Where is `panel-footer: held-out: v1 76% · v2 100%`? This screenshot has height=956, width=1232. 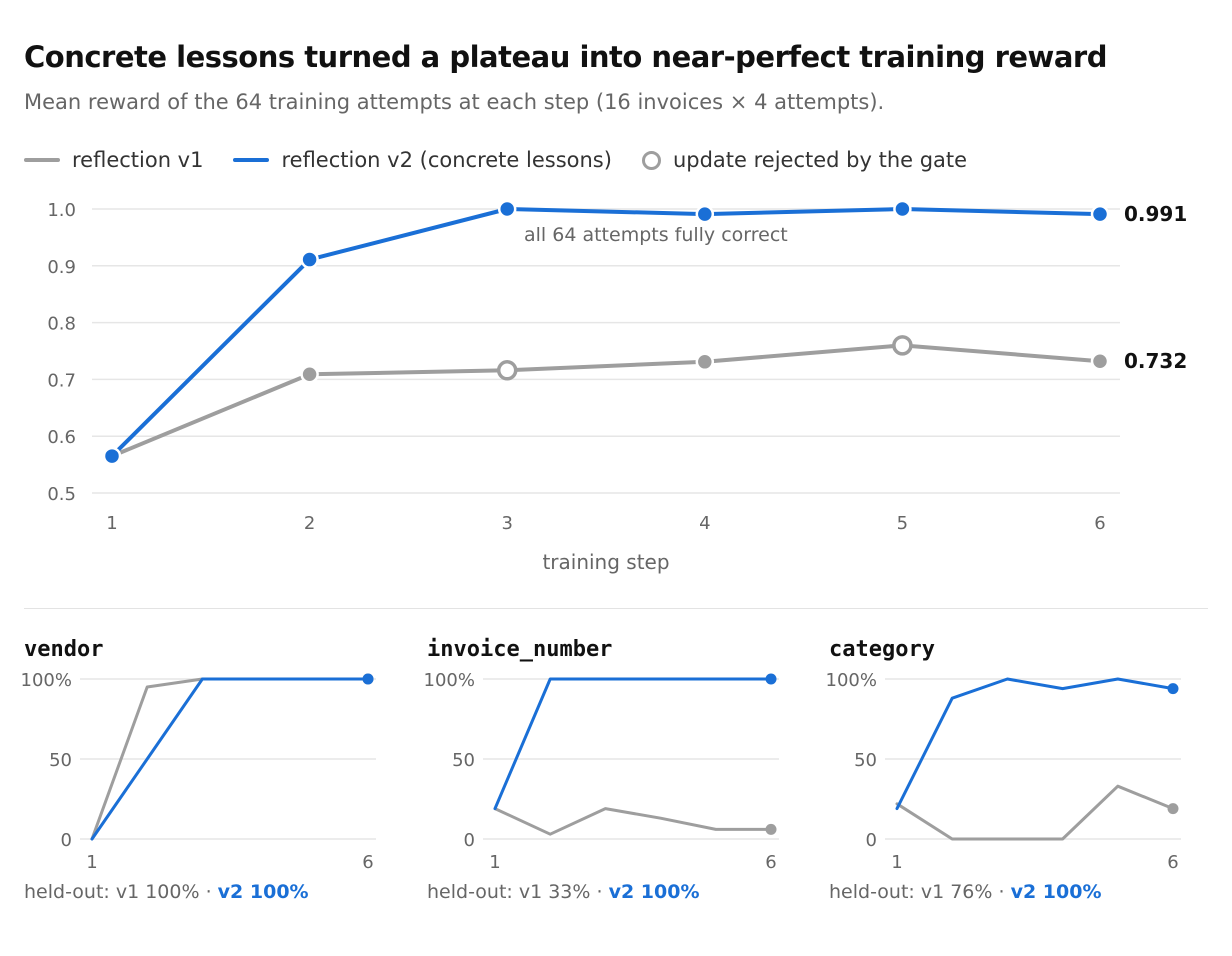
panel-footer: held-out: v1 76% · v2 100% is located at coordinates (965, 892).